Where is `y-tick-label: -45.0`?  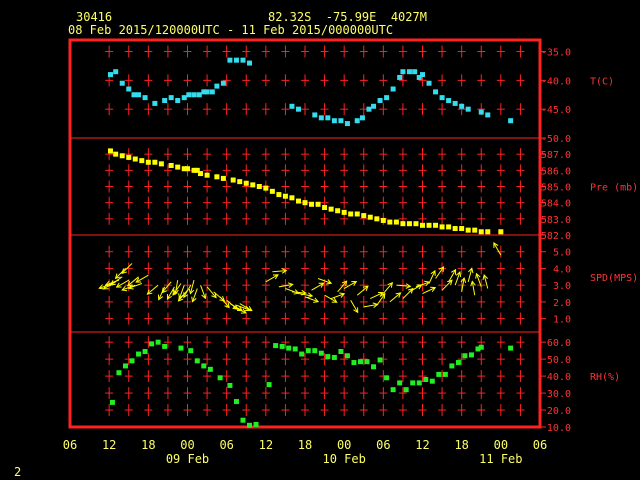 y-tick-label: -45.0 is located at coordinates (556, 110).